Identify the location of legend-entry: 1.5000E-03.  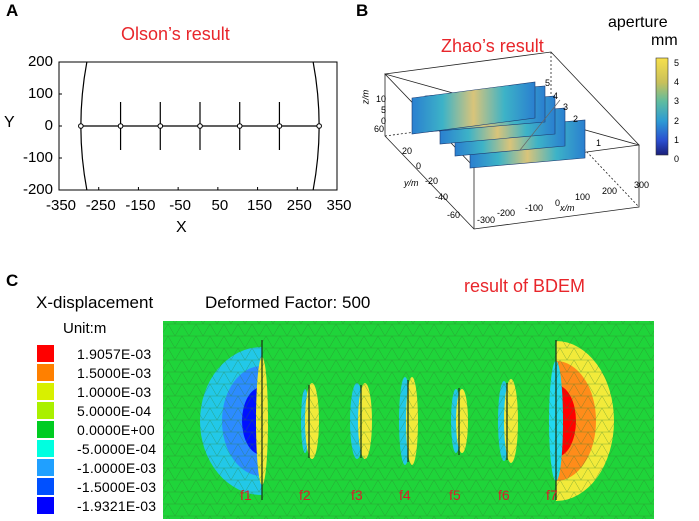
(94, 372).